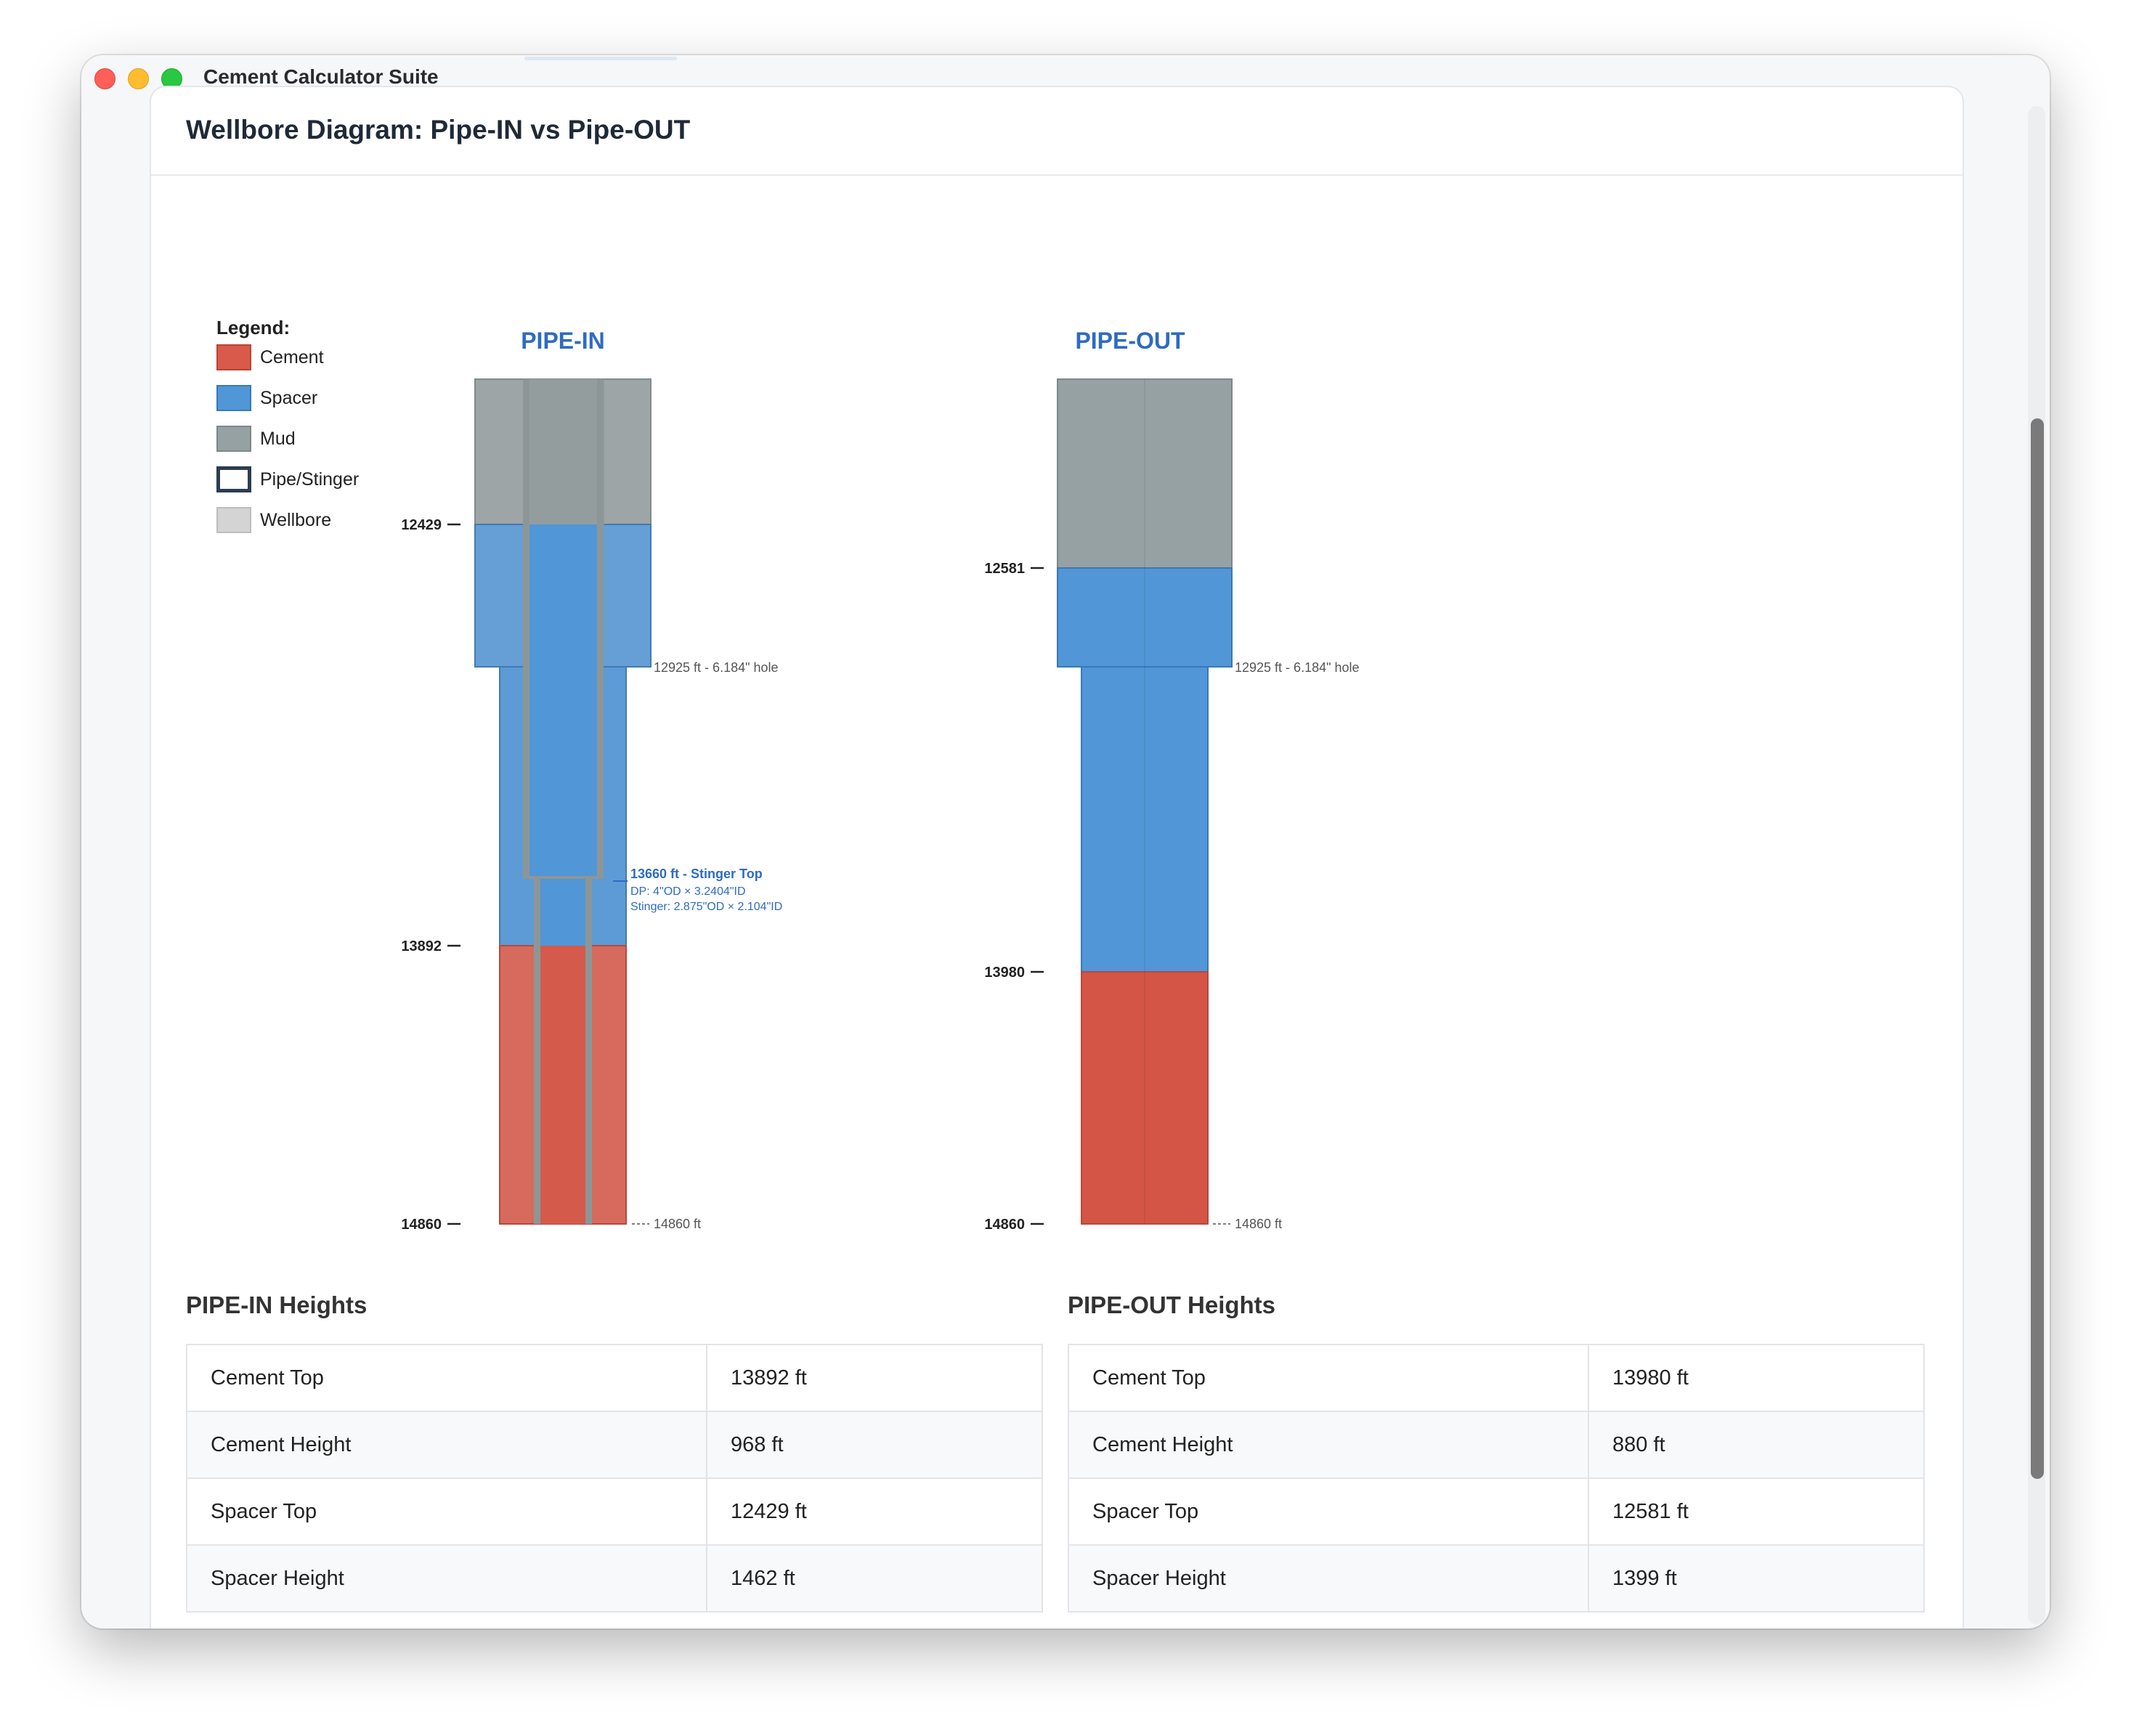 This screenshot has width=2131, height=1736. I want to click on drill-pipe-right-wall, so click(600, 629).